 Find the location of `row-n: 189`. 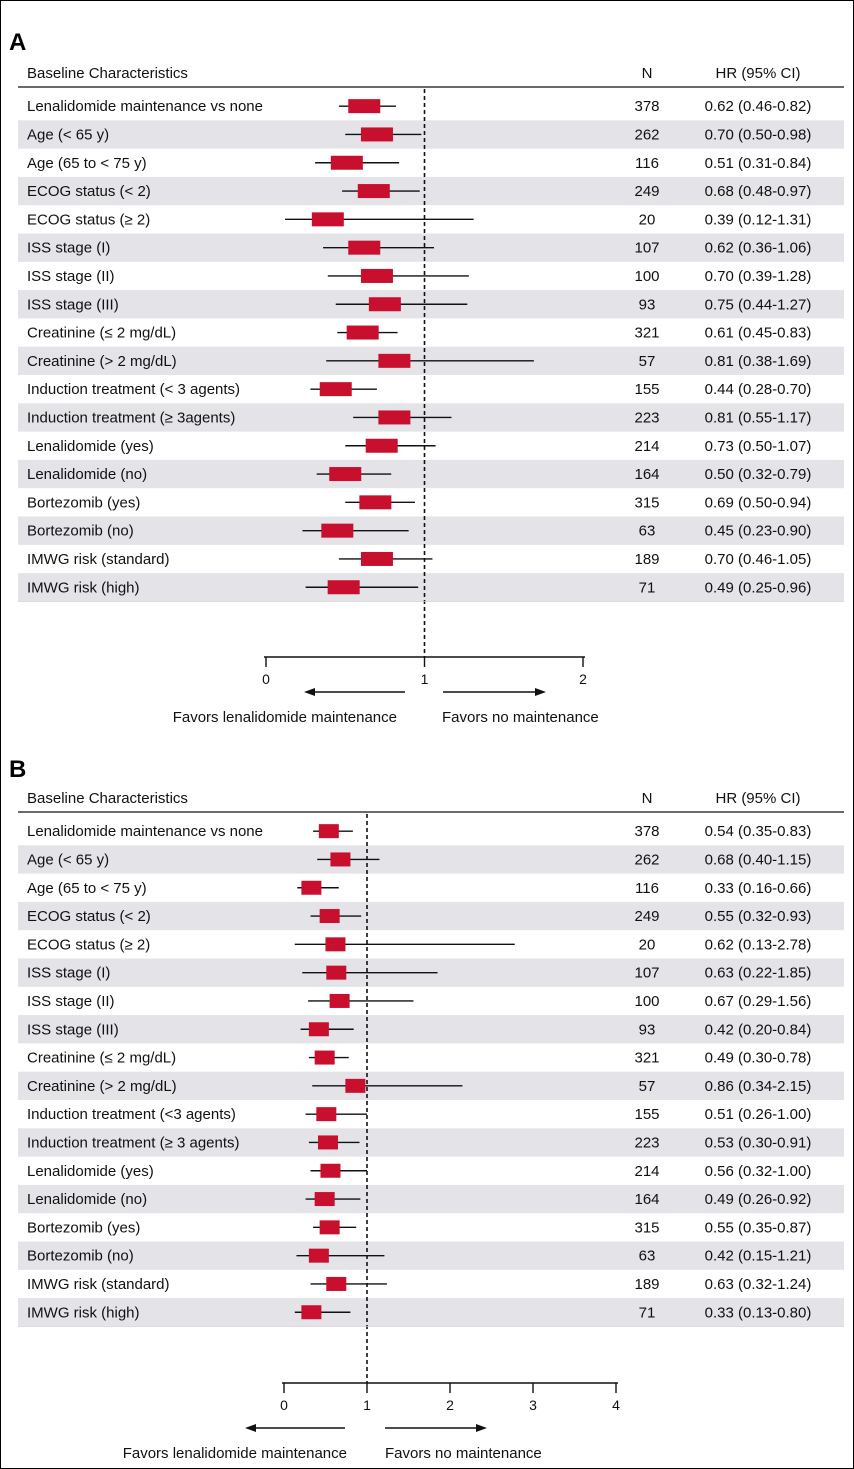

row-n: 189 is located at coordinates (646, 559).